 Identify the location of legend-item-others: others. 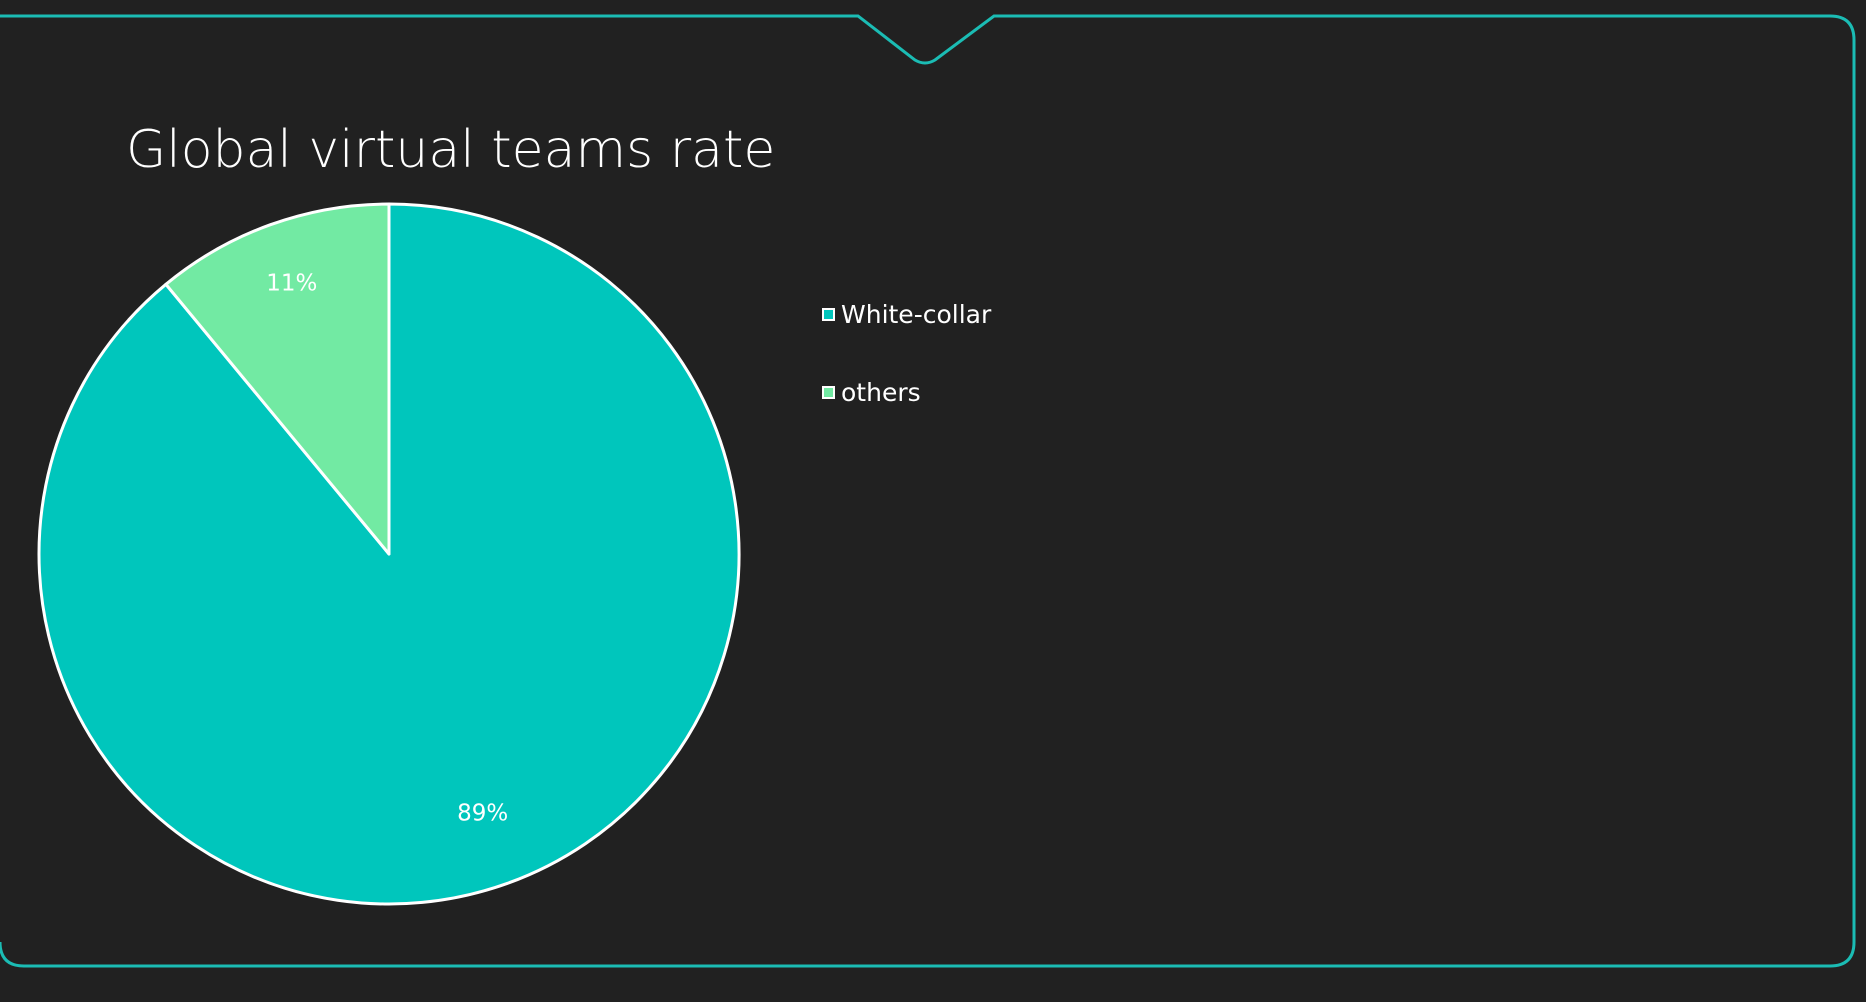
(906, 392).